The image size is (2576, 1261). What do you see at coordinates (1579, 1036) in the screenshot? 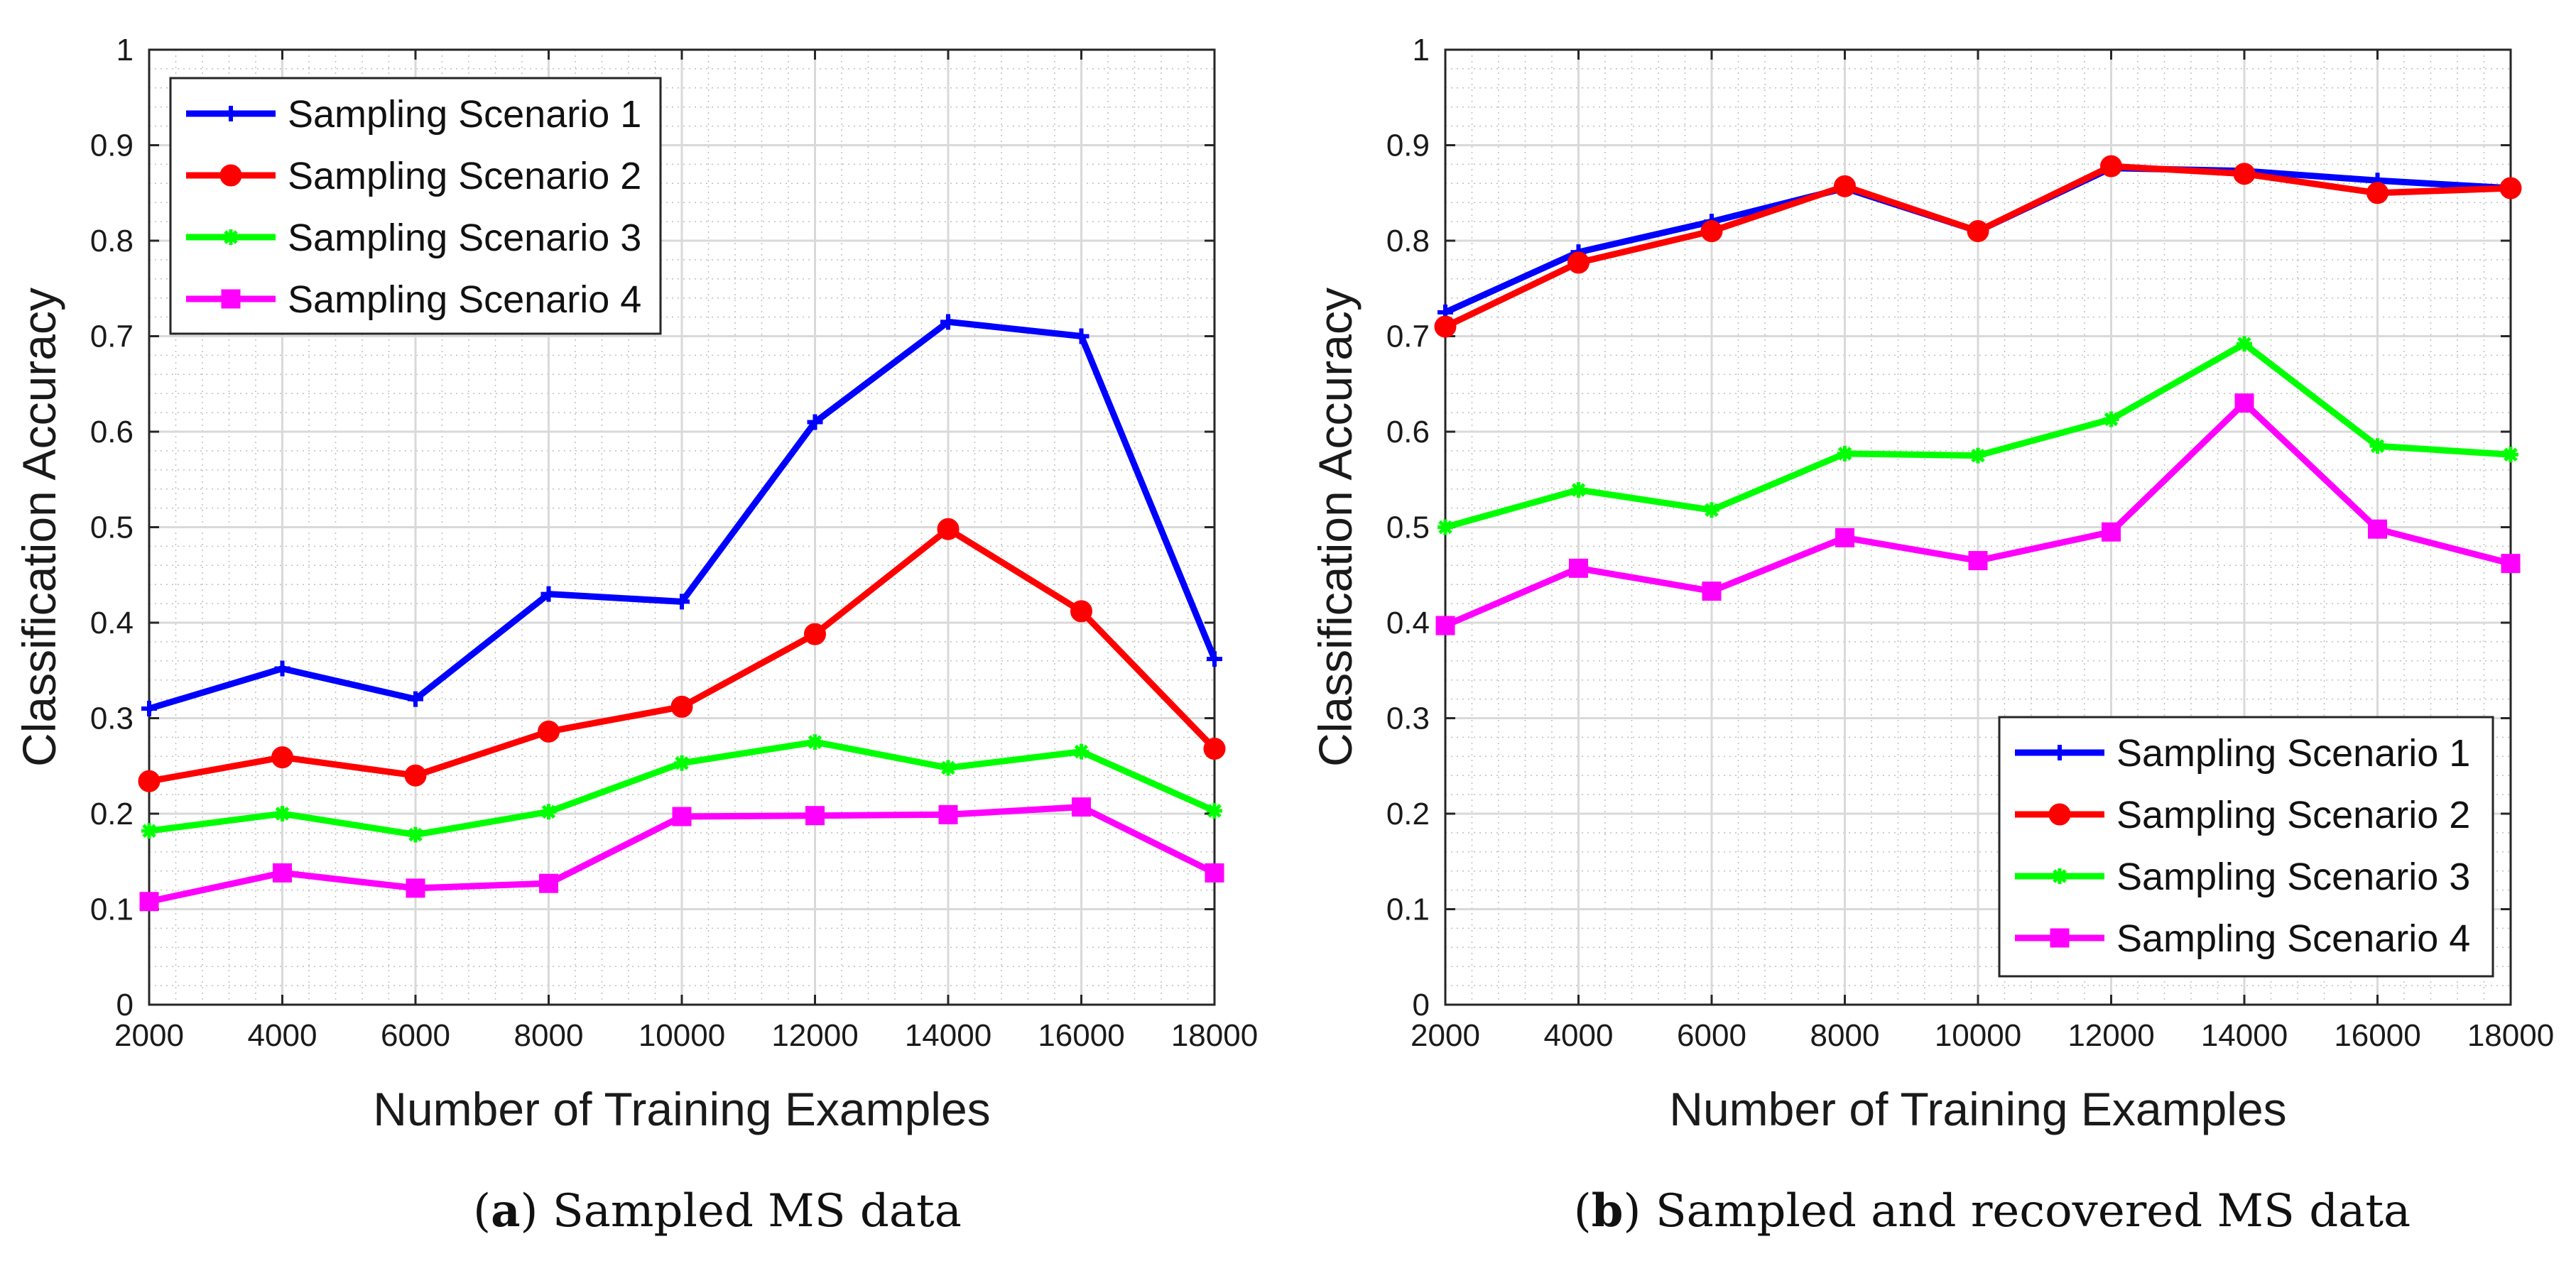
I see `x-tick-label-b: 4000` at bounding box center [1579, 1036].